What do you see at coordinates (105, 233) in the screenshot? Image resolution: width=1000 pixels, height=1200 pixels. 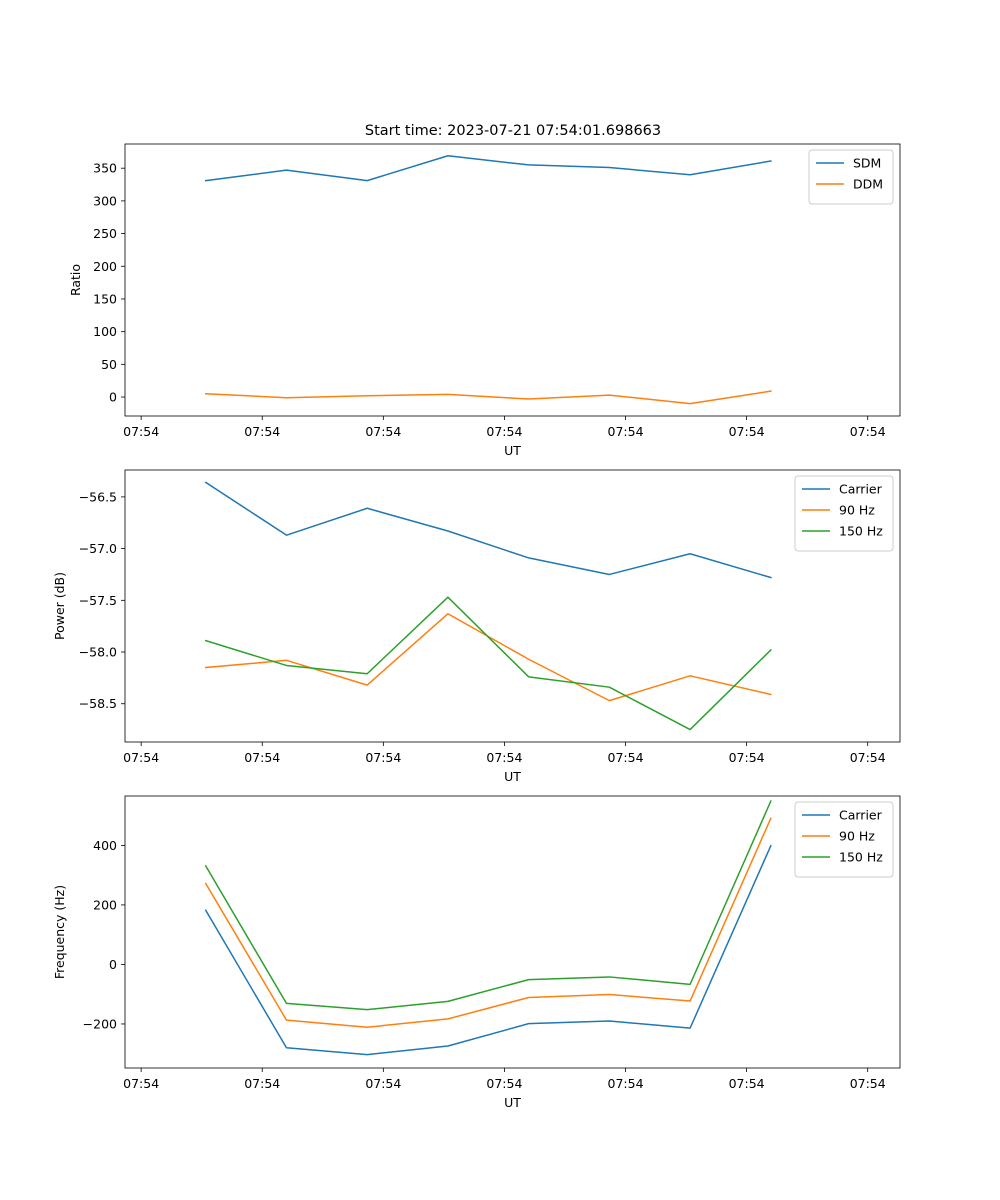 I see `y-tick-label: 250` at bounding box center [105, 233].